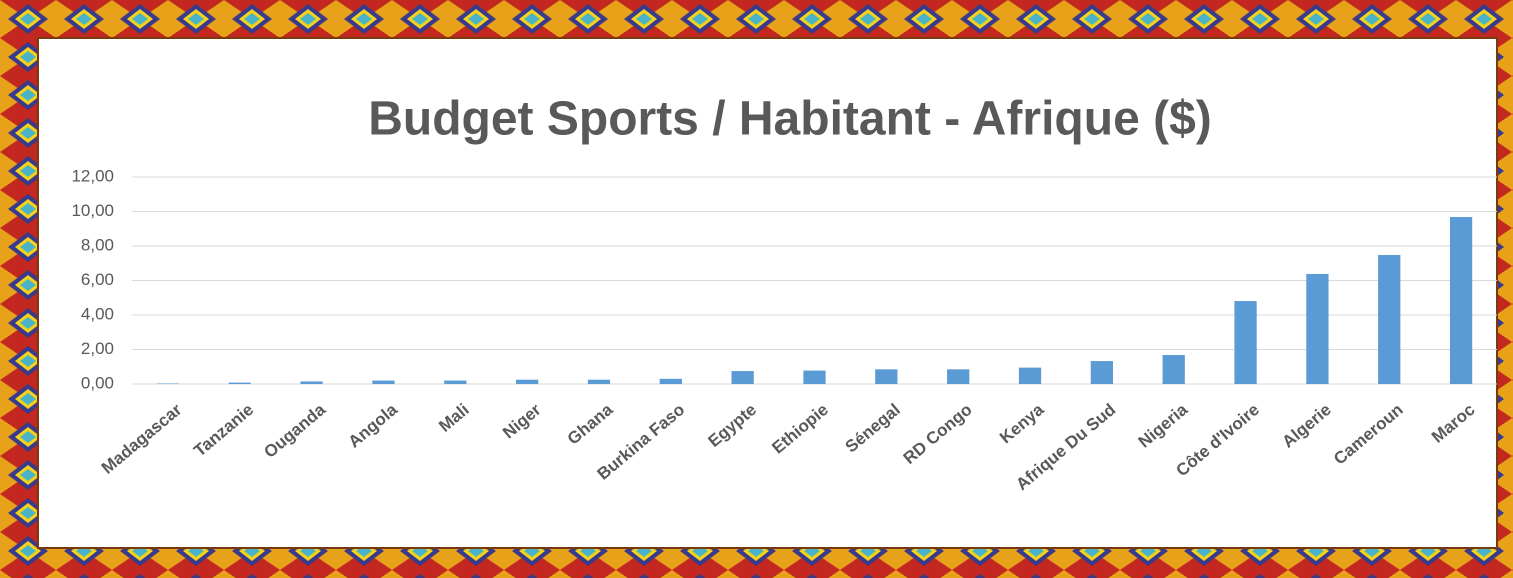 This screenshot has width=1513, height=578. What do you see at coordinates (97, 279) in the screenshot?
I see `y-tick-label: 6,00` at bounding box center [97, 279].